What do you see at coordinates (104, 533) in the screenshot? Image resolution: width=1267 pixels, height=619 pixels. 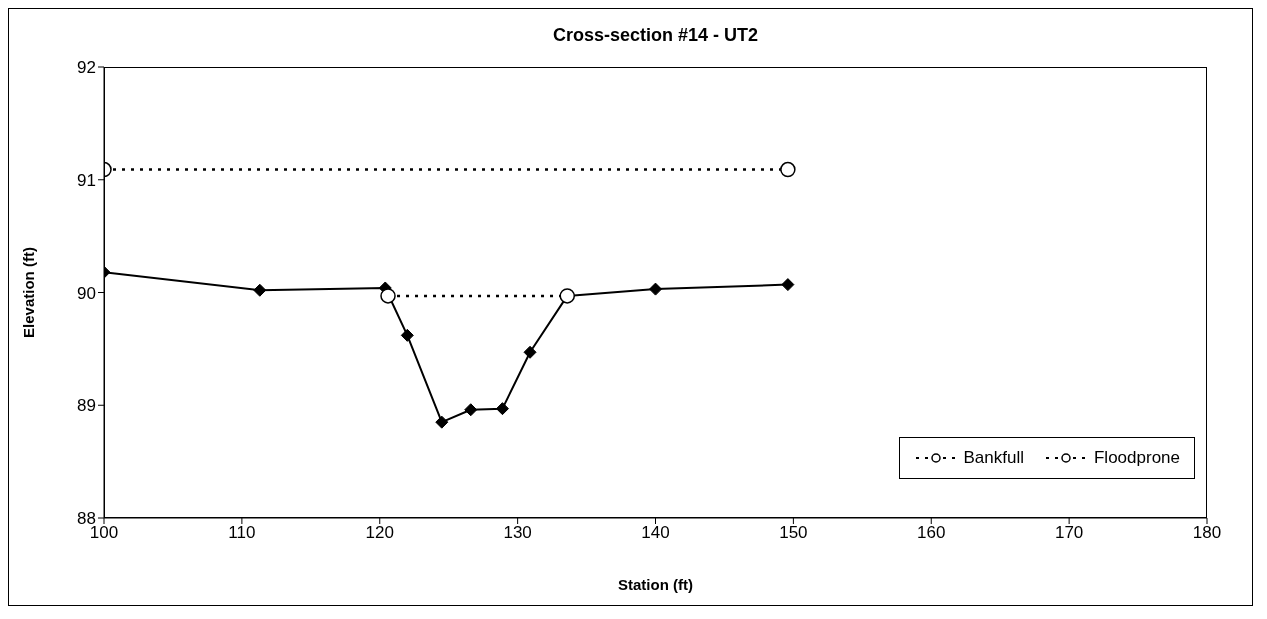 I see `x-tick-label: 100` at bounding box center [104, 533].